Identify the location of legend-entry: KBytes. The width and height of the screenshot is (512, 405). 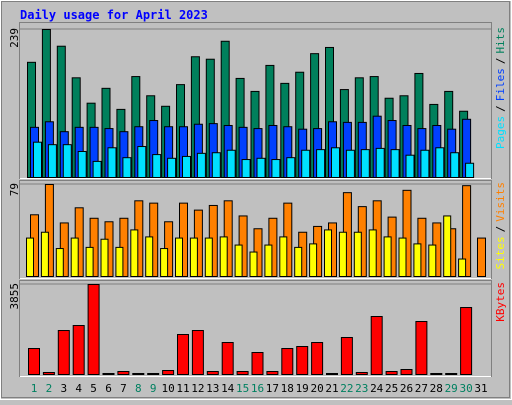
(500, 302).